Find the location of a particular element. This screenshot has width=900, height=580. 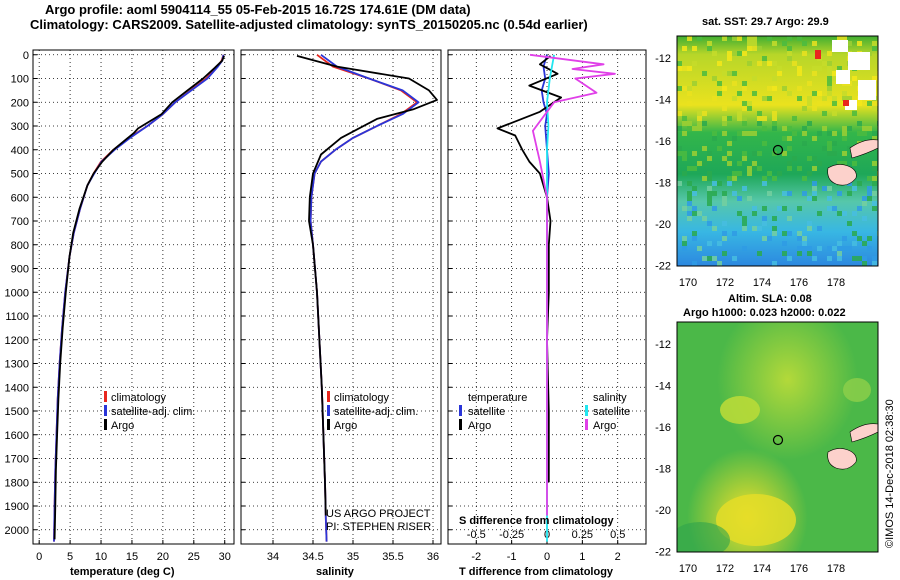

t-difference-tick-labels: -2 -1 0 1 2 is located at coordinates (545, 557).